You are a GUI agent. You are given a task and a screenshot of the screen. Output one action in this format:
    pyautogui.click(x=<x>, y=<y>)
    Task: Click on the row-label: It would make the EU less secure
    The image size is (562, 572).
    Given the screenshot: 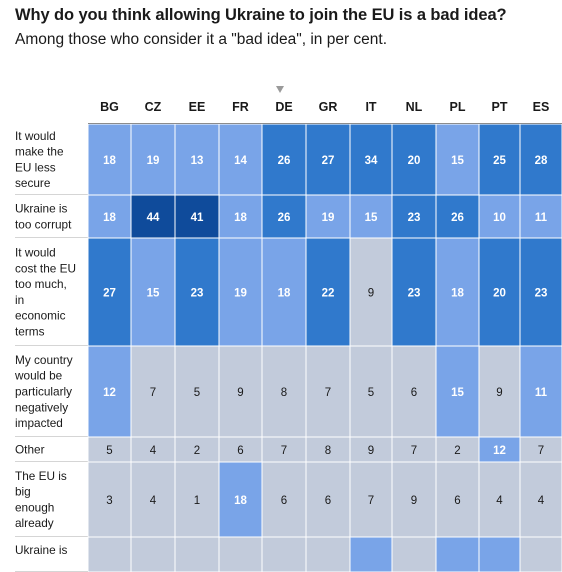 What is the action you would take?
    pyautogui.click(x=39, y=159)
    